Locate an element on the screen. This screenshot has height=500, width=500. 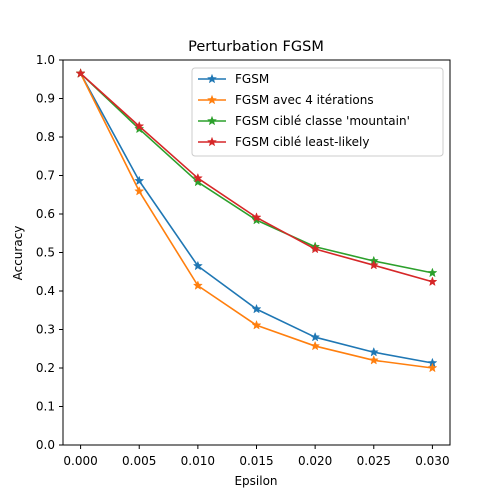
legend-item: FGSM avec 4 itérations is located at coordinates (286, 100).